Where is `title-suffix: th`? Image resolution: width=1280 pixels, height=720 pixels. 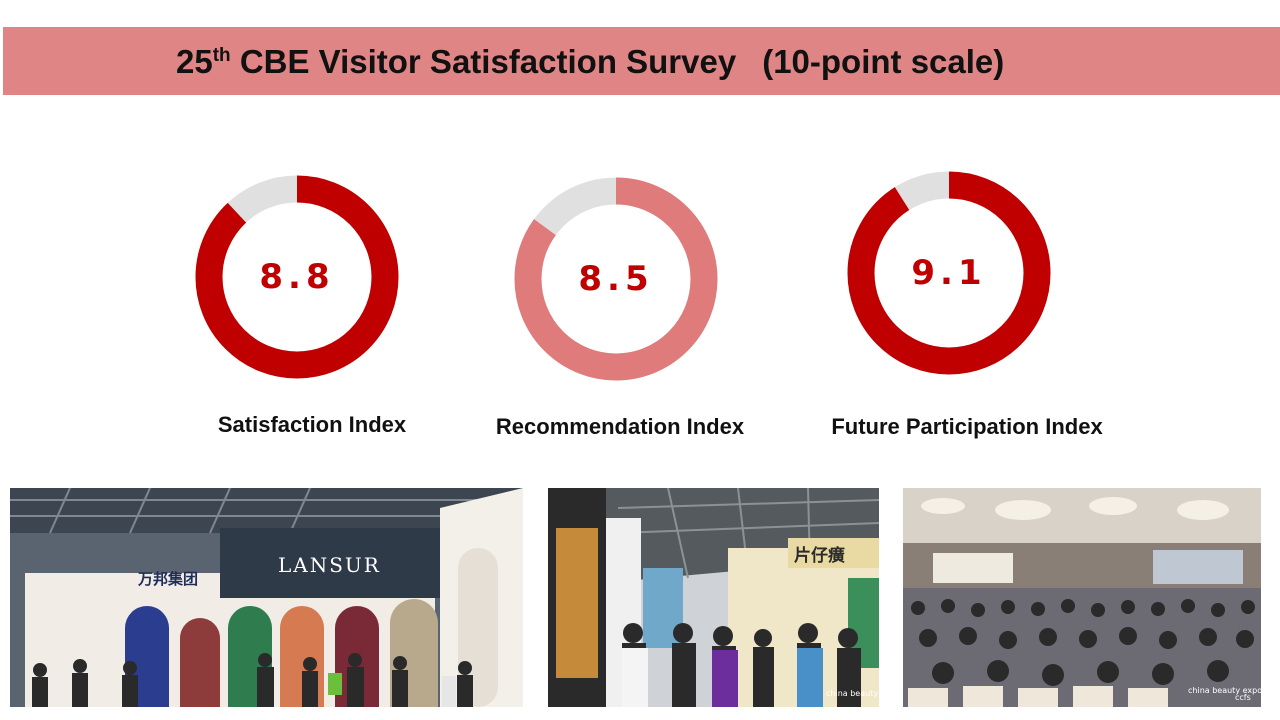 title-suffix: th is located at coordinates (221, 55).